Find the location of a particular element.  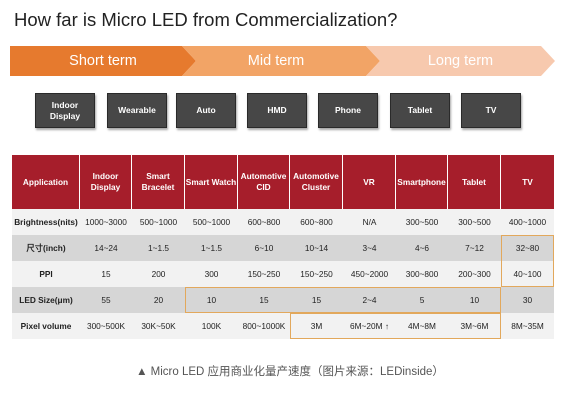

phase-long-term-arrow is located at coordinates (460, 61).